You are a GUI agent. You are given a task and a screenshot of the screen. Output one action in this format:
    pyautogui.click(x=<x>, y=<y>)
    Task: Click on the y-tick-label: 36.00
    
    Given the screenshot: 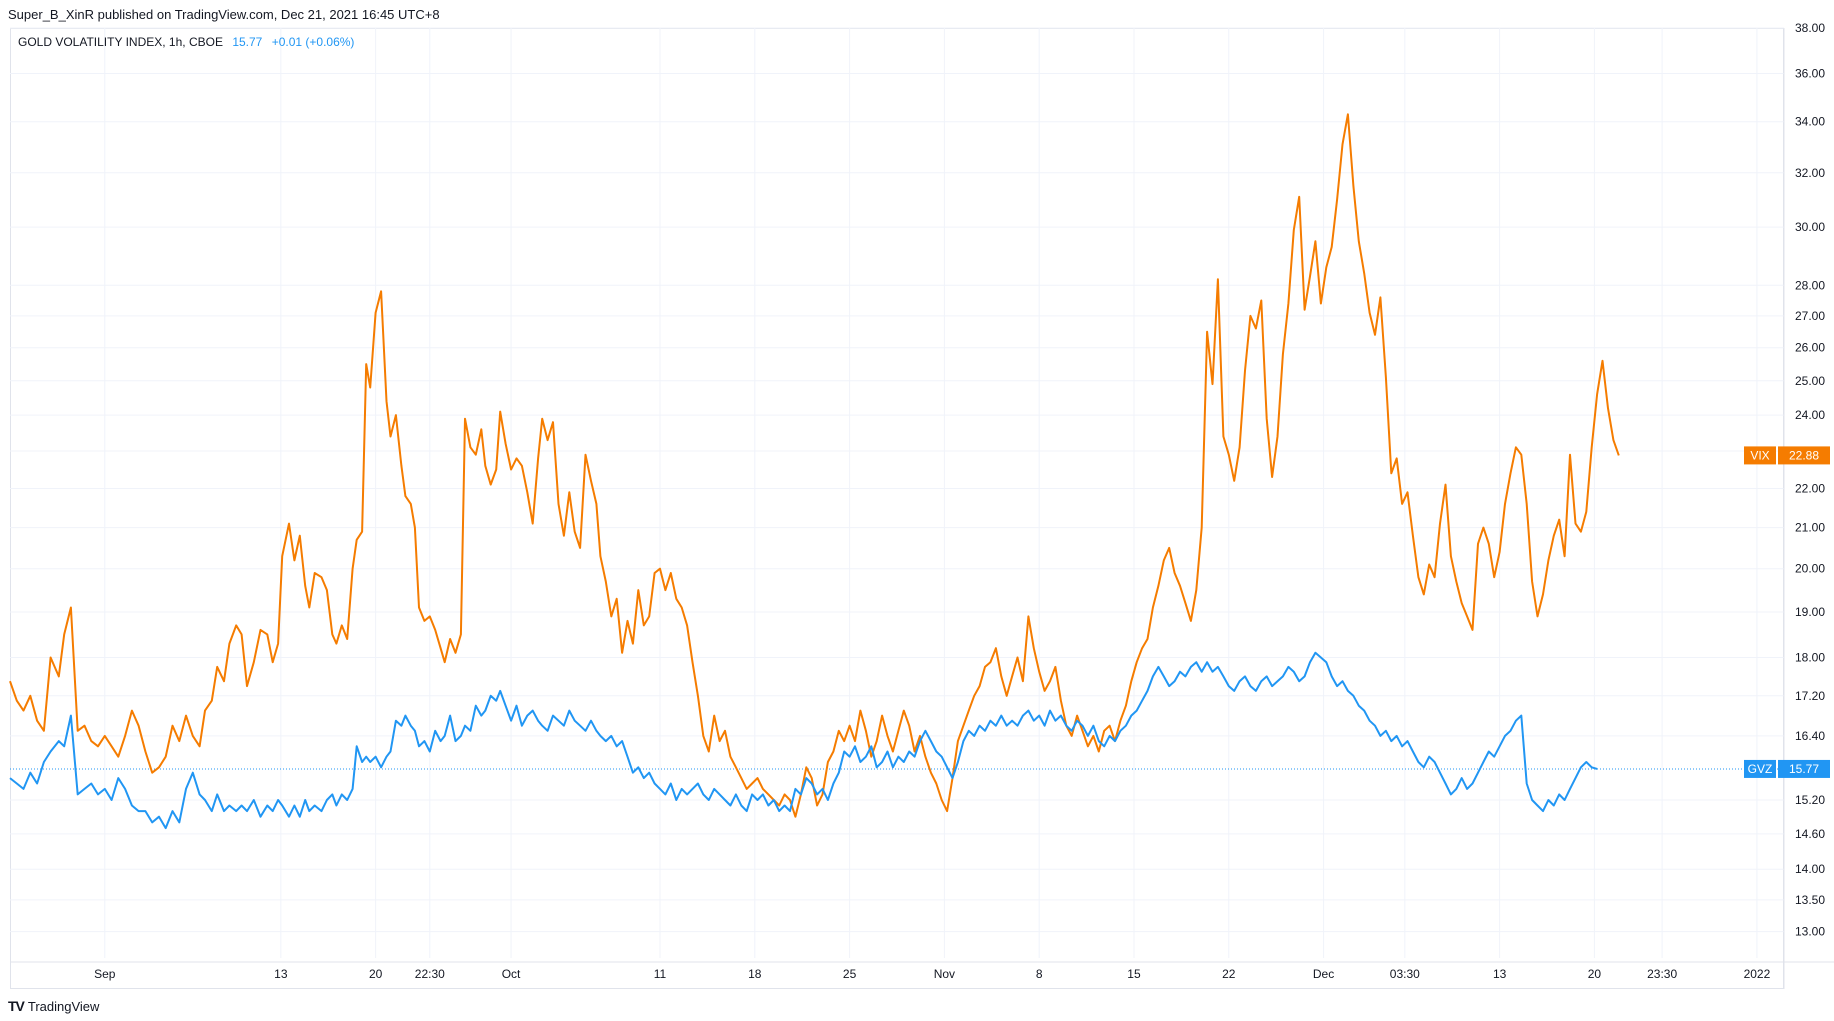 What is the action you would take?
    pyautogui.click(x=1810, y=74)
    